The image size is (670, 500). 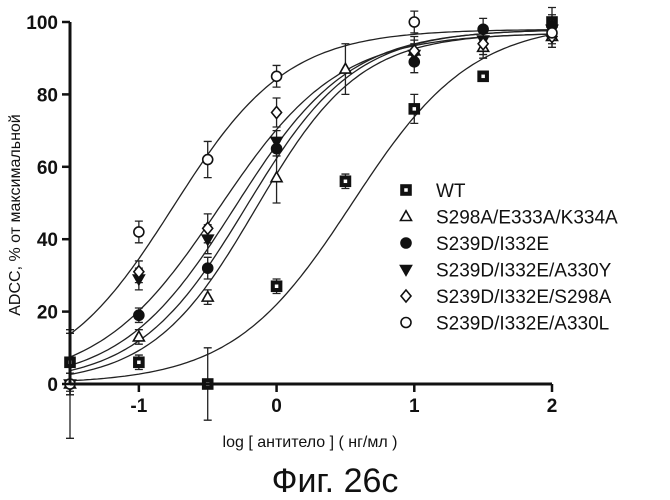 I want to click on legend-marker-center, so click(x=406, y=190).